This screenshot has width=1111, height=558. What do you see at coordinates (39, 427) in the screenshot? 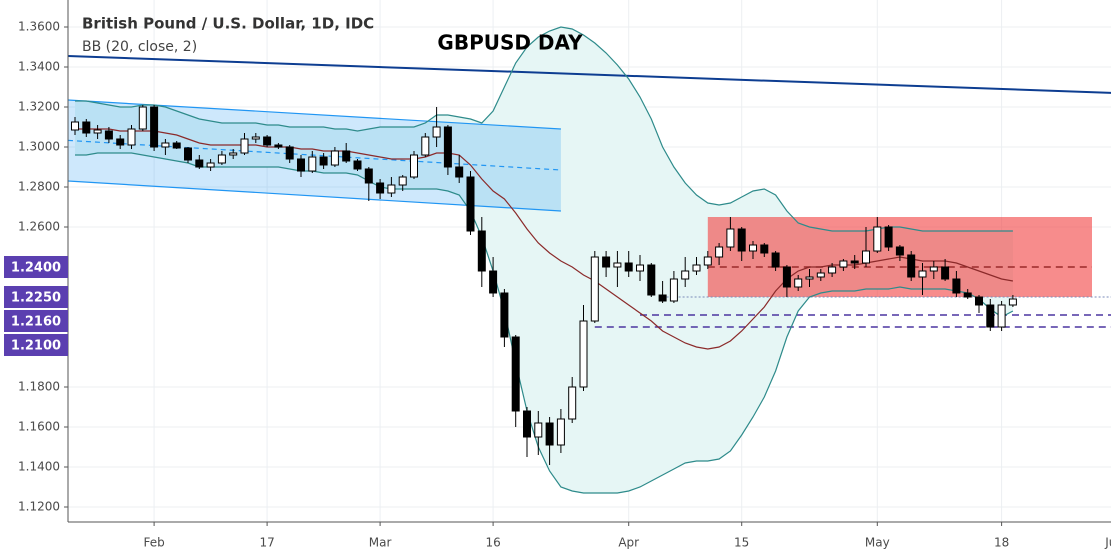
I see `y-tick-label: 1.1600` at bounding box center [39, 427].